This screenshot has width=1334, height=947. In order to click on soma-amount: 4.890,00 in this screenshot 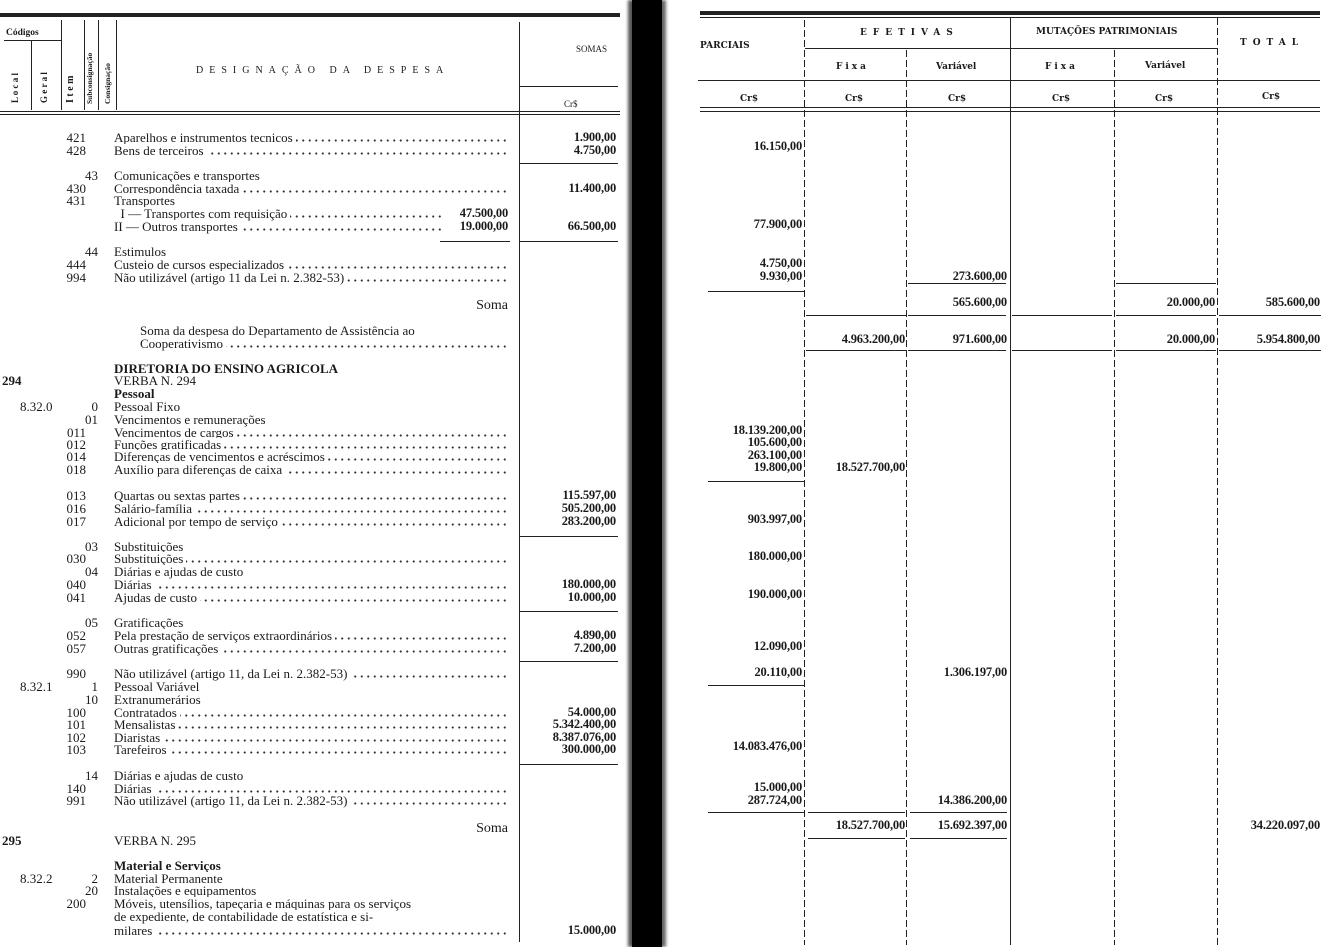, I will do `click(594, 635)`.